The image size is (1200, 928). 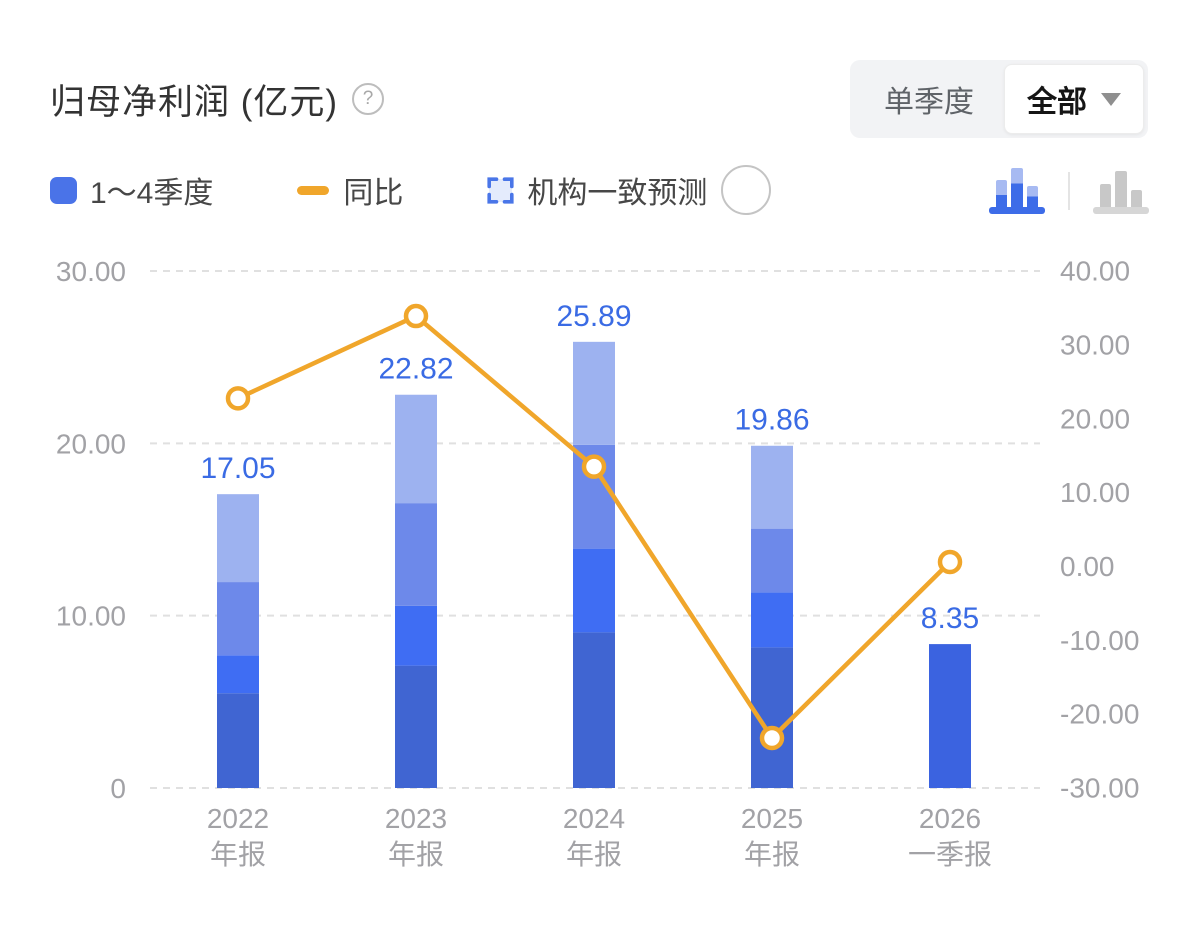 I want to click on right-axis-label: 40.00, so click(x=1095, y=271).